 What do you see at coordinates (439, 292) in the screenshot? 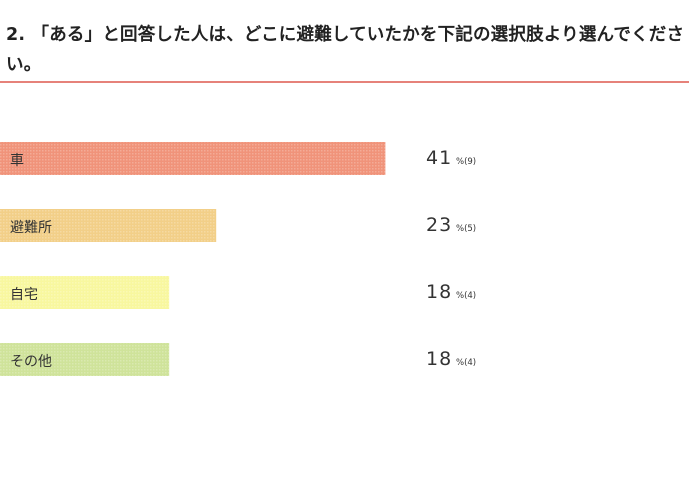
I see `percent-label-2: 18` at bounding box center [439, 292].